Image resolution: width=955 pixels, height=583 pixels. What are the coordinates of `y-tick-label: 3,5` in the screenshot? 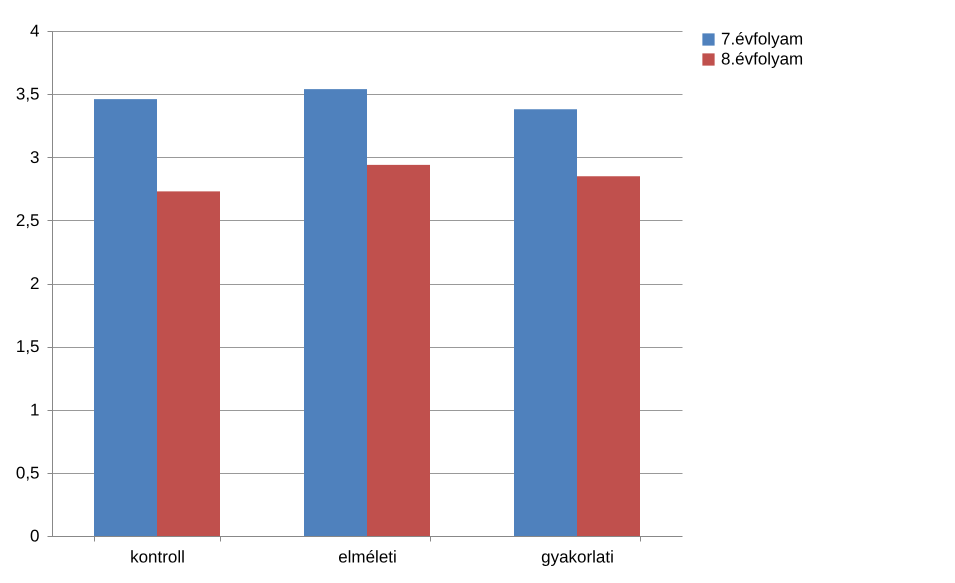 It's located at (28, 94).